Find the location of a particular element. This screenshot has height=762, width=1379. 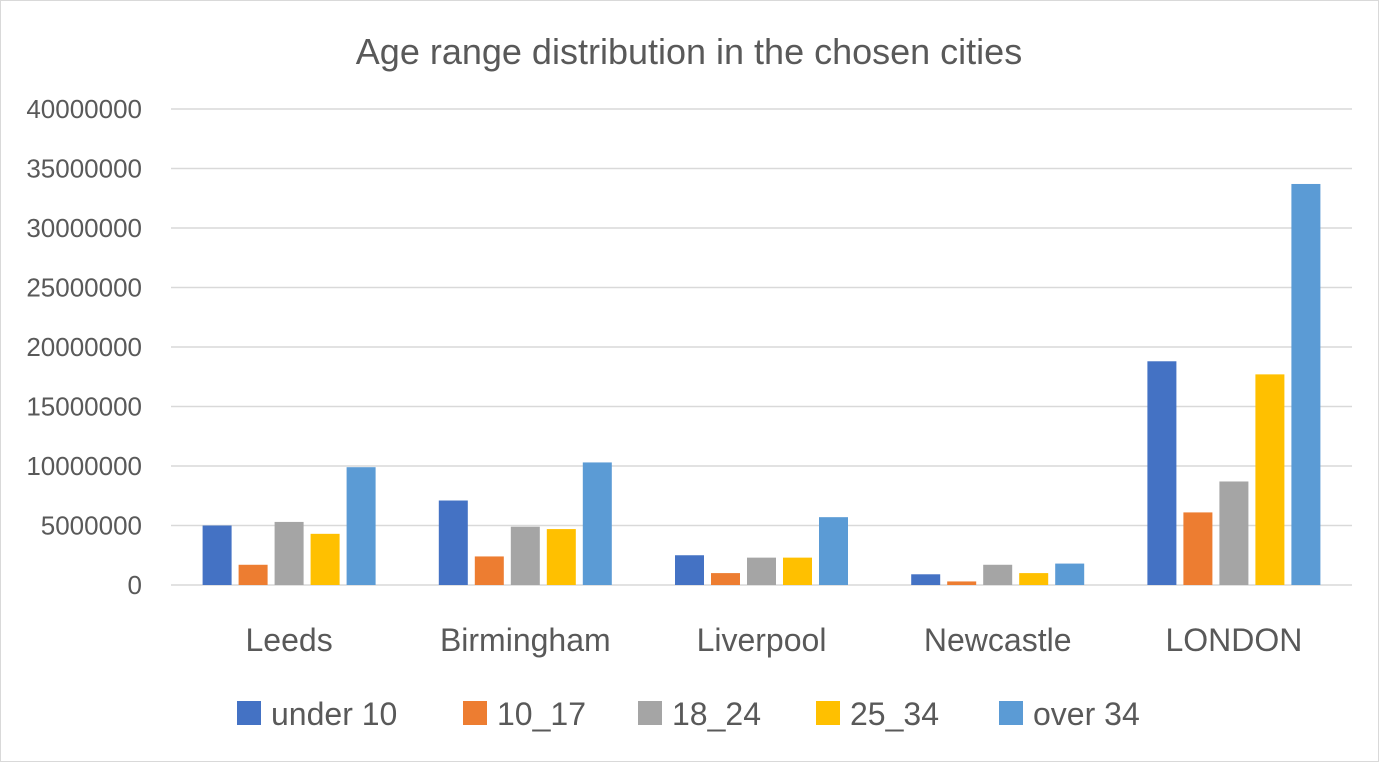

y-tick-label: 0 is located at coordinates (135, 585).